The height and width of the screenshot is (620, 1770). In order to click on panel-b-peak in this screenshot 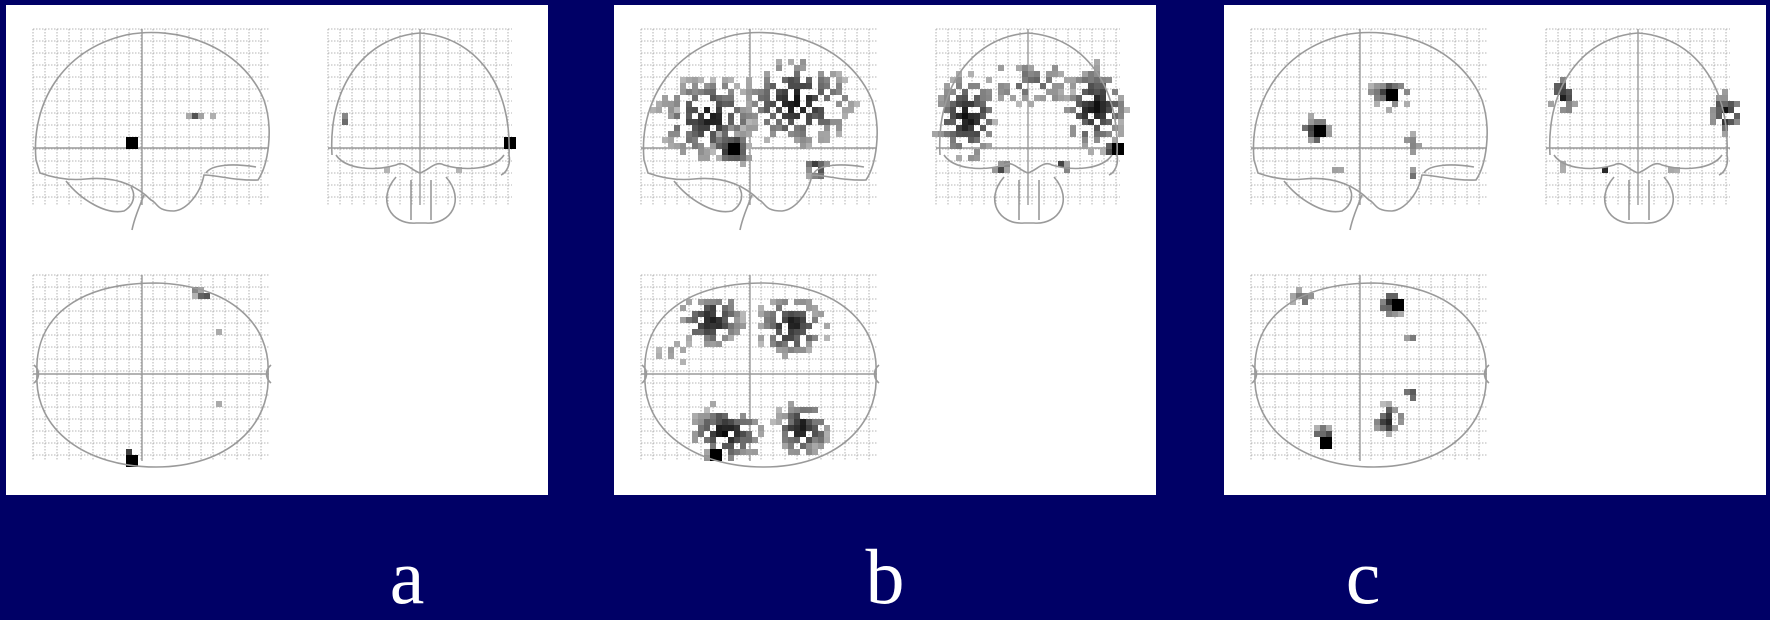, I will do `click(716, 455)`.